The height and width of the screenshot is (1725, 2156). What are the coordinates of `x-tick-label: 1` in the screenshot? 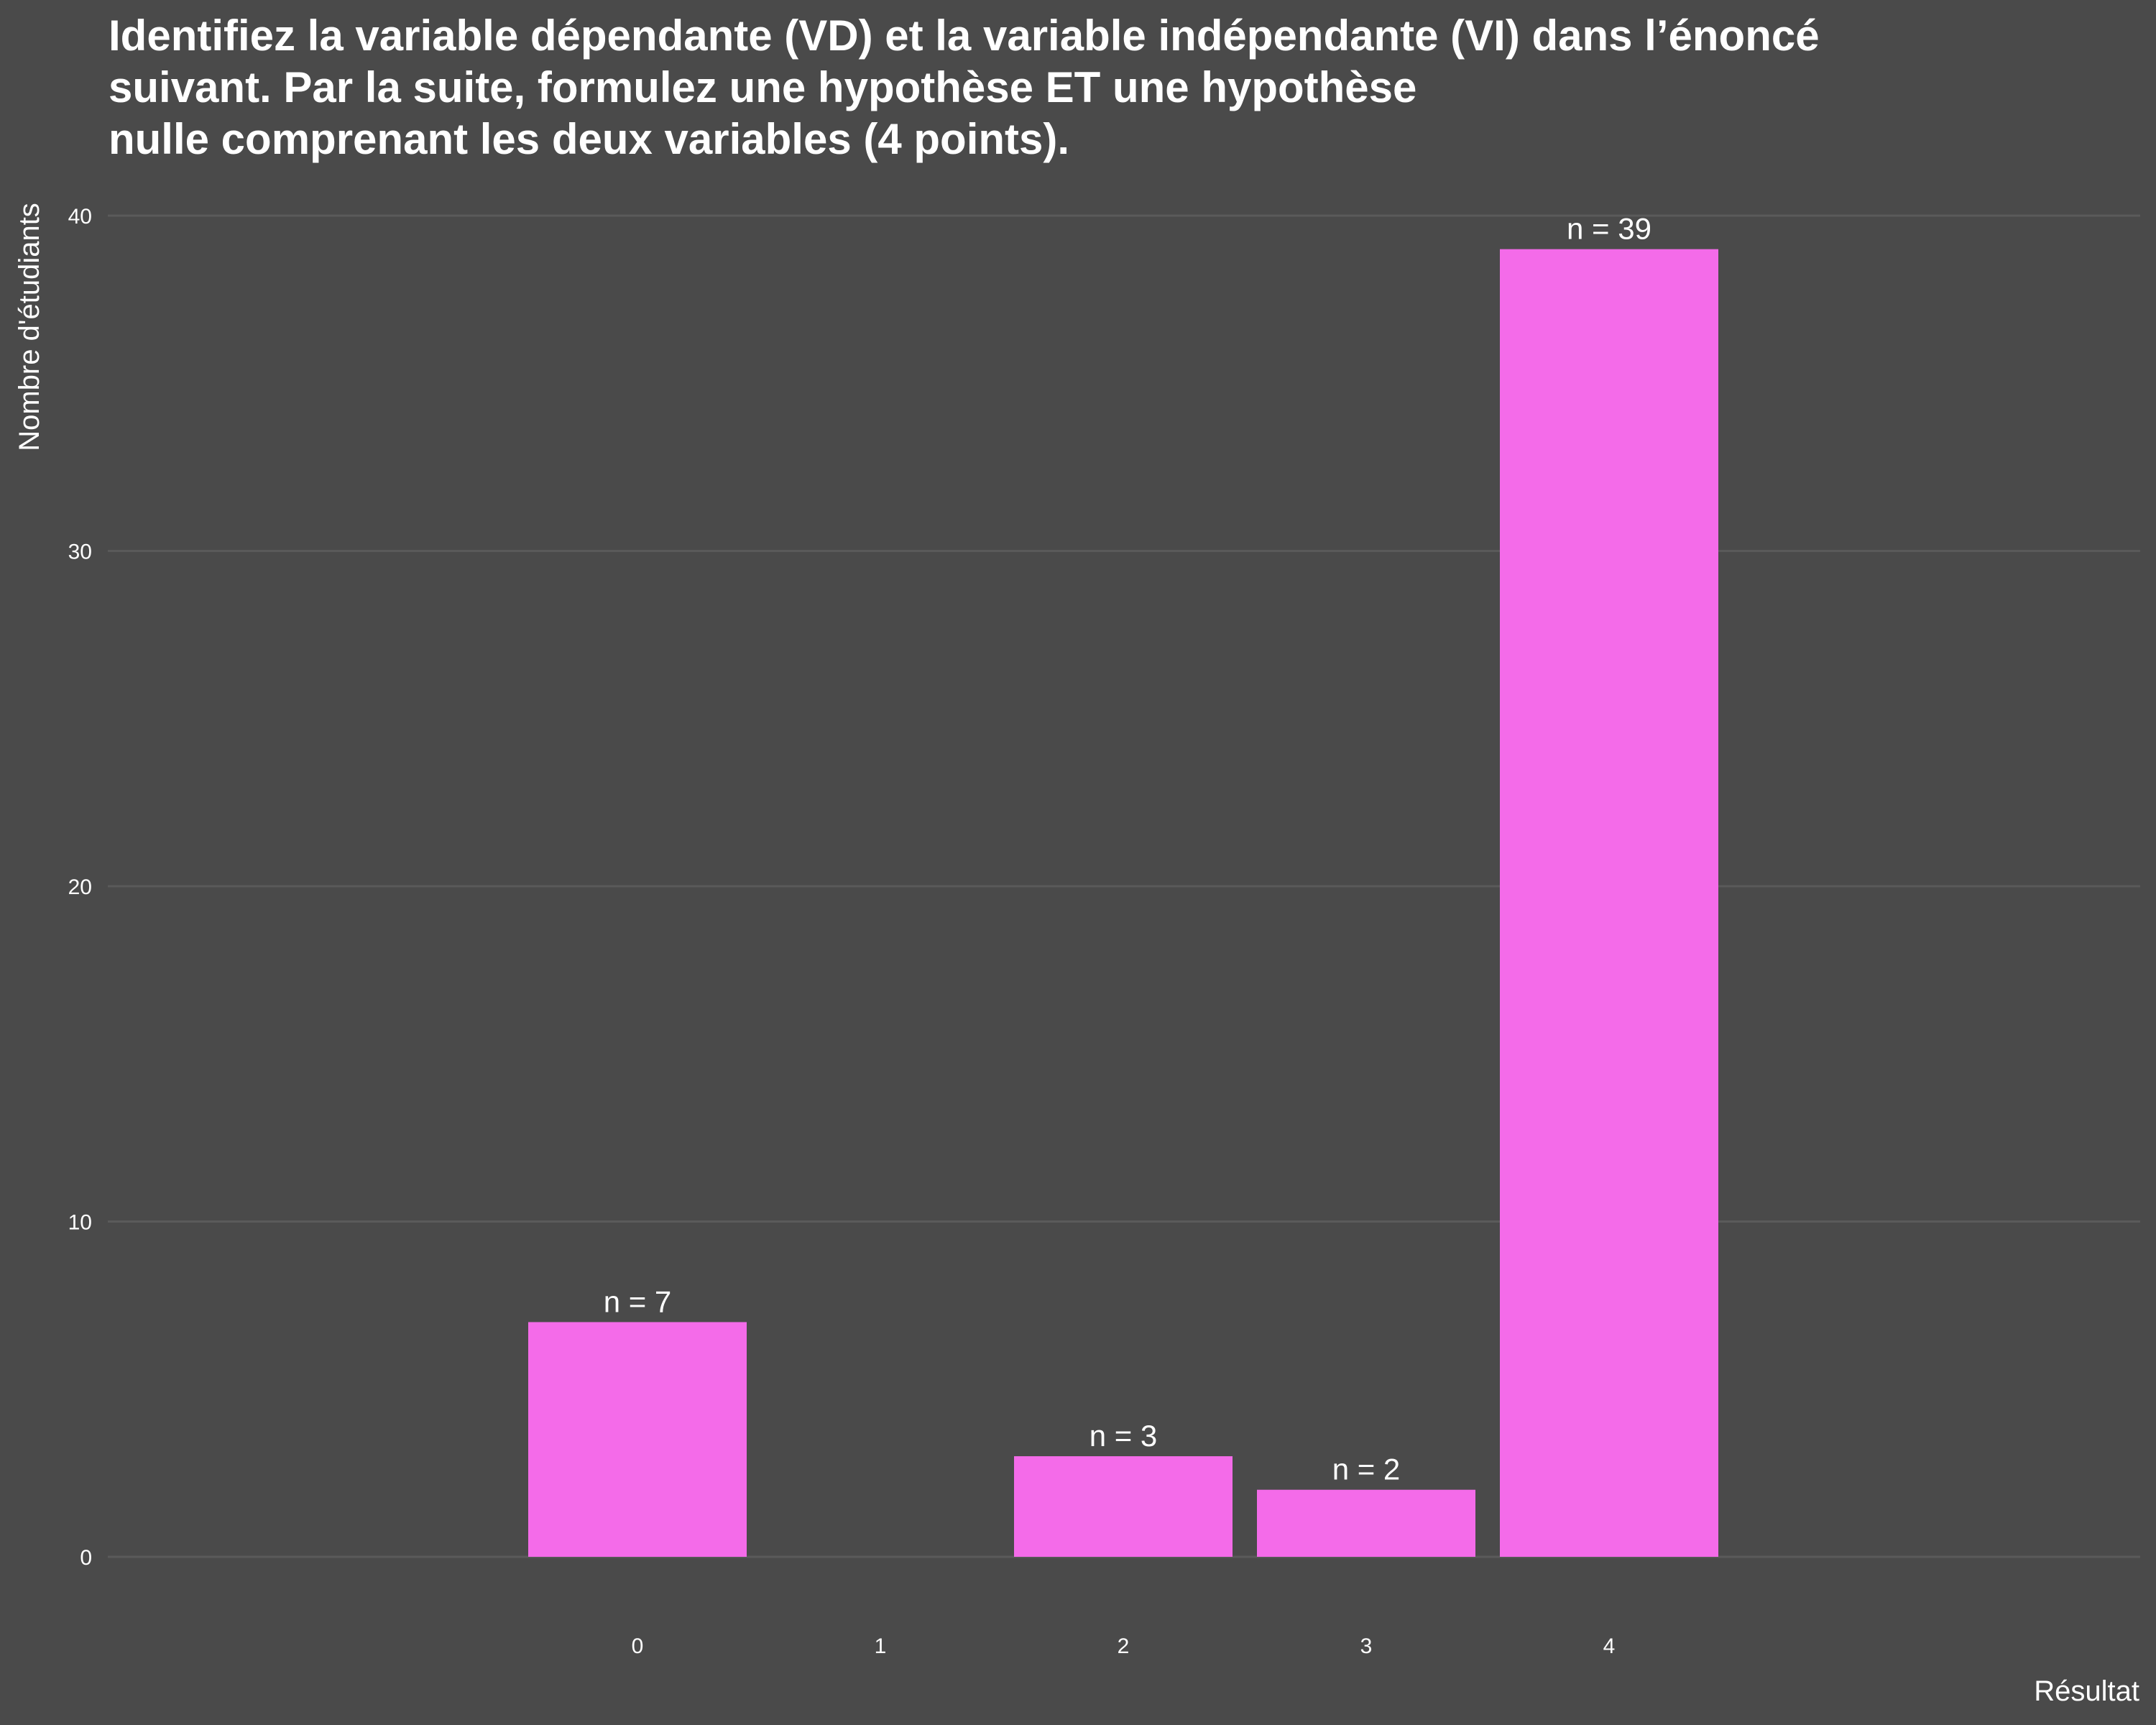 It's located at (881, 1646).